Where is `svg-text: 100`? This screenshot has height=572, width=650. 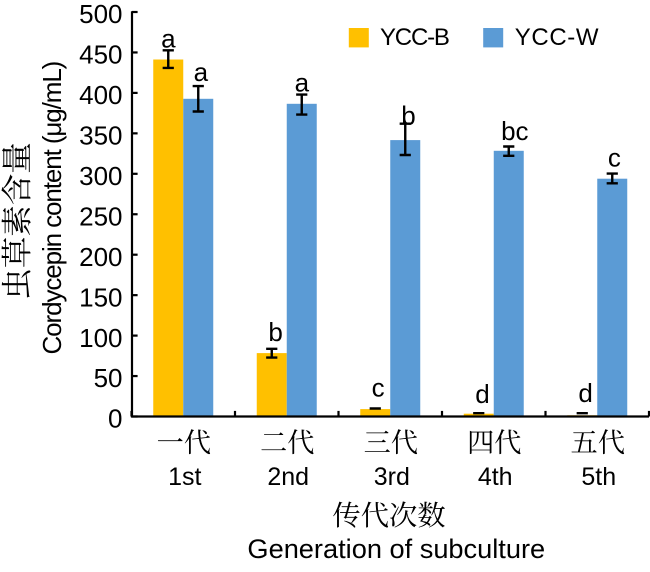 svg-text: 100 is located at coordinates (100, 338).